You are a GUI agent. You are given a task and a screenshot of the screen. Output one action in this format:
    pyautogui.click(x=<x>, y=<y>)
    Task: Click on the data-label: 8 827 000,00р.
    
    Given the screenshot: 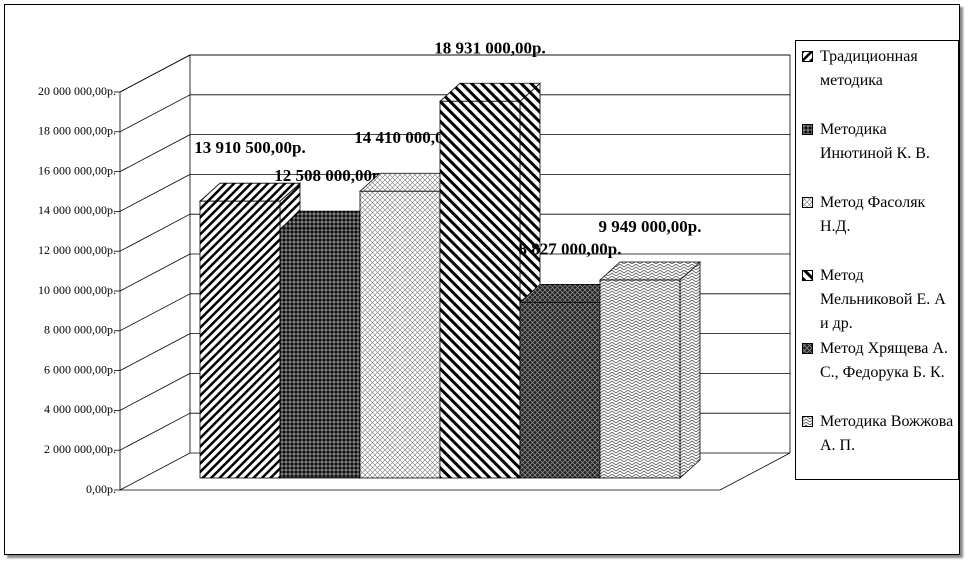 What is the action you would take?
    pyautogui.click(x=570, y=248)
    